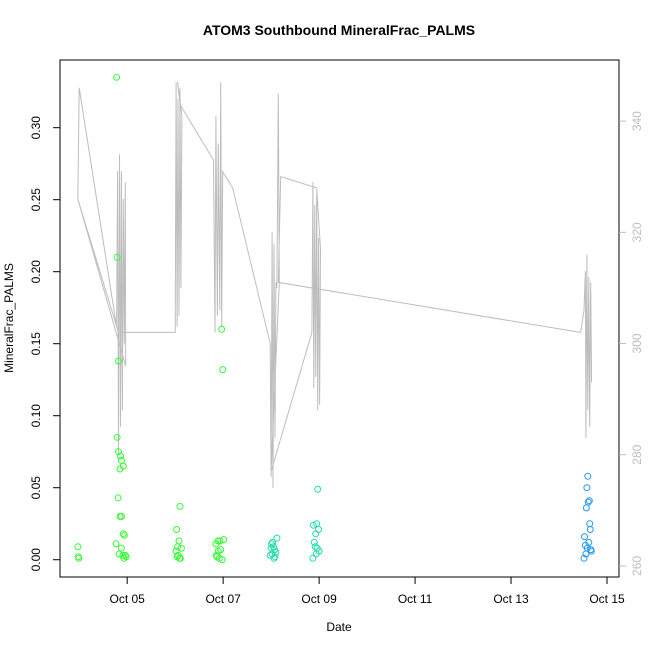 The height and width of the screenshot is (650, 650). What do you see at coordinates (607, 599) in the screenshot?
I see `x-tick-label: Oct 15` at bounding box center [607, 599].